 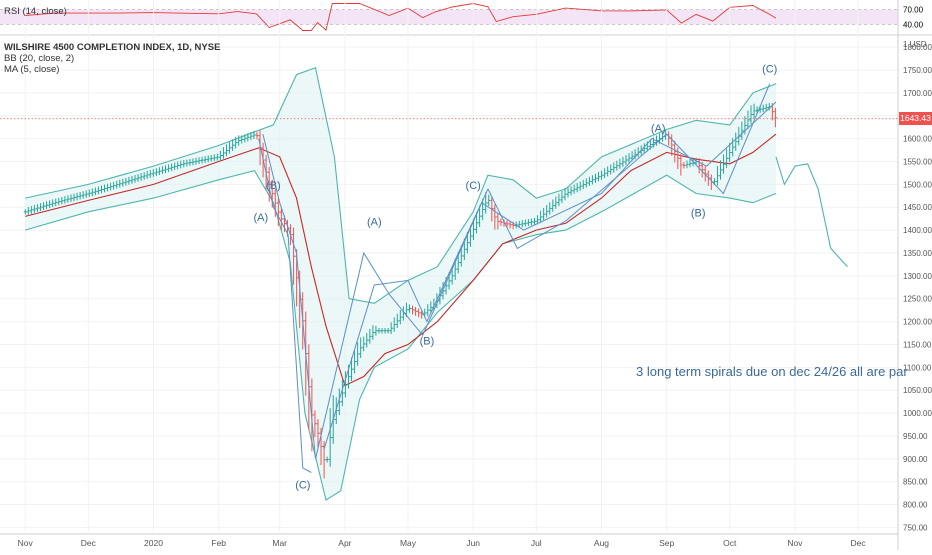 I want to click on y-tick-label: 1550.00, so click(x=917, y=162).